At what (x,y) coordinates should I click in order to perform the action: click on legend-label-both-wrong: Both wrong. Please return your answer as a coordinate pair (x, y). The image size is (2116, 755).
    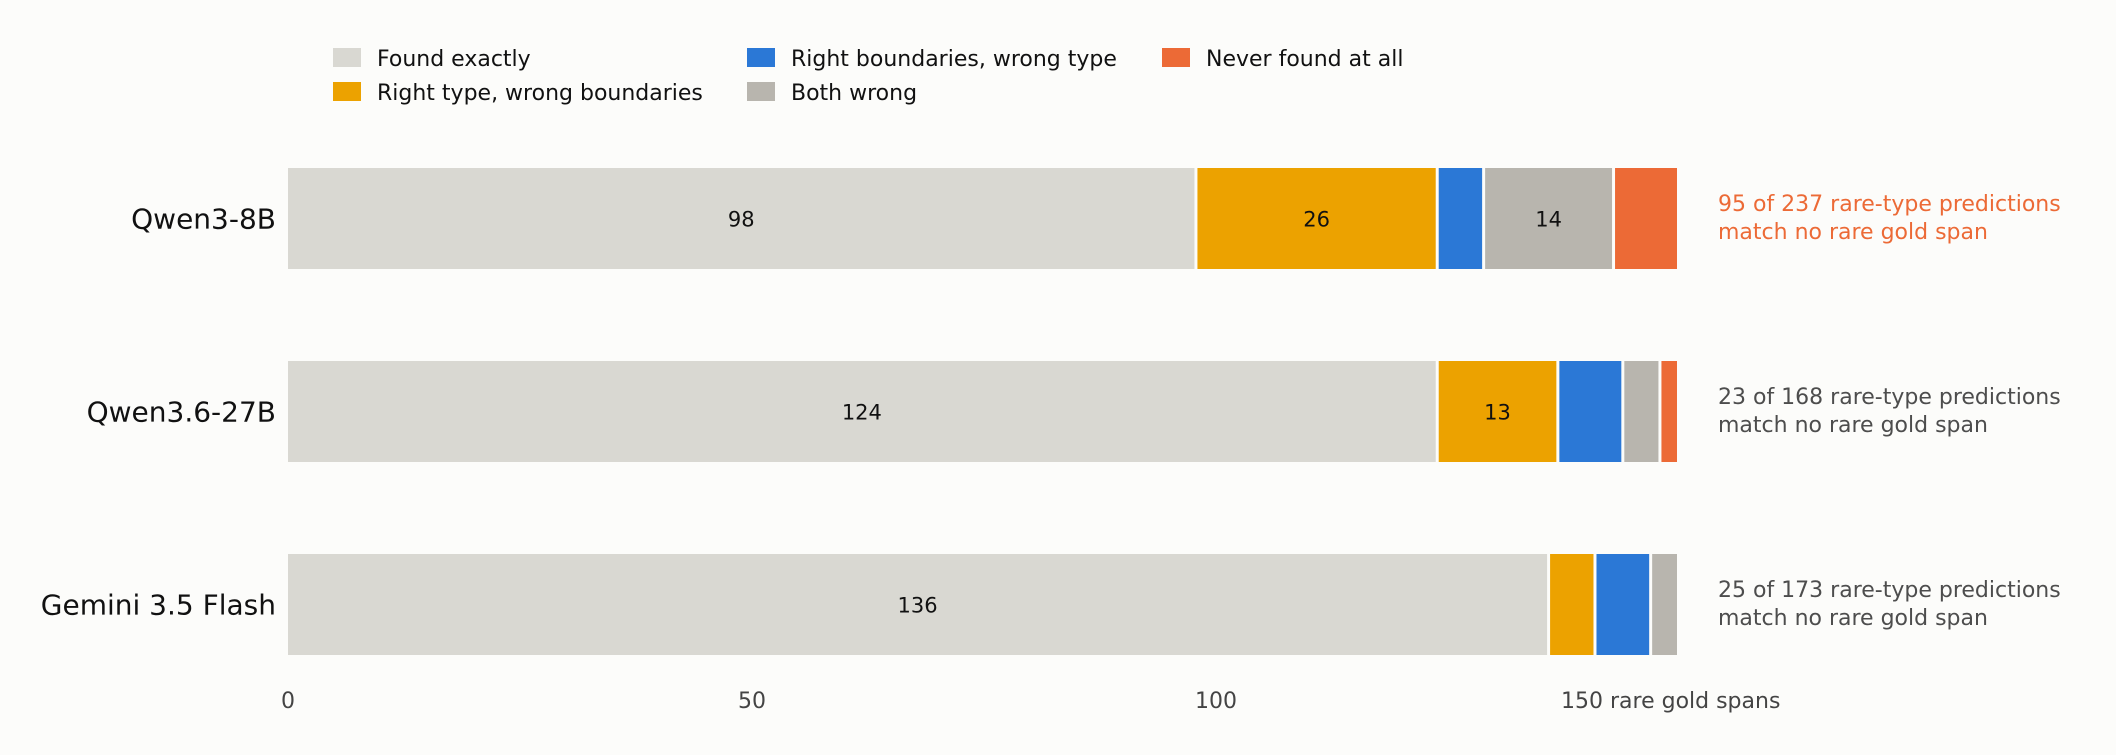
    Looking at the image, I should click on (854, 93).